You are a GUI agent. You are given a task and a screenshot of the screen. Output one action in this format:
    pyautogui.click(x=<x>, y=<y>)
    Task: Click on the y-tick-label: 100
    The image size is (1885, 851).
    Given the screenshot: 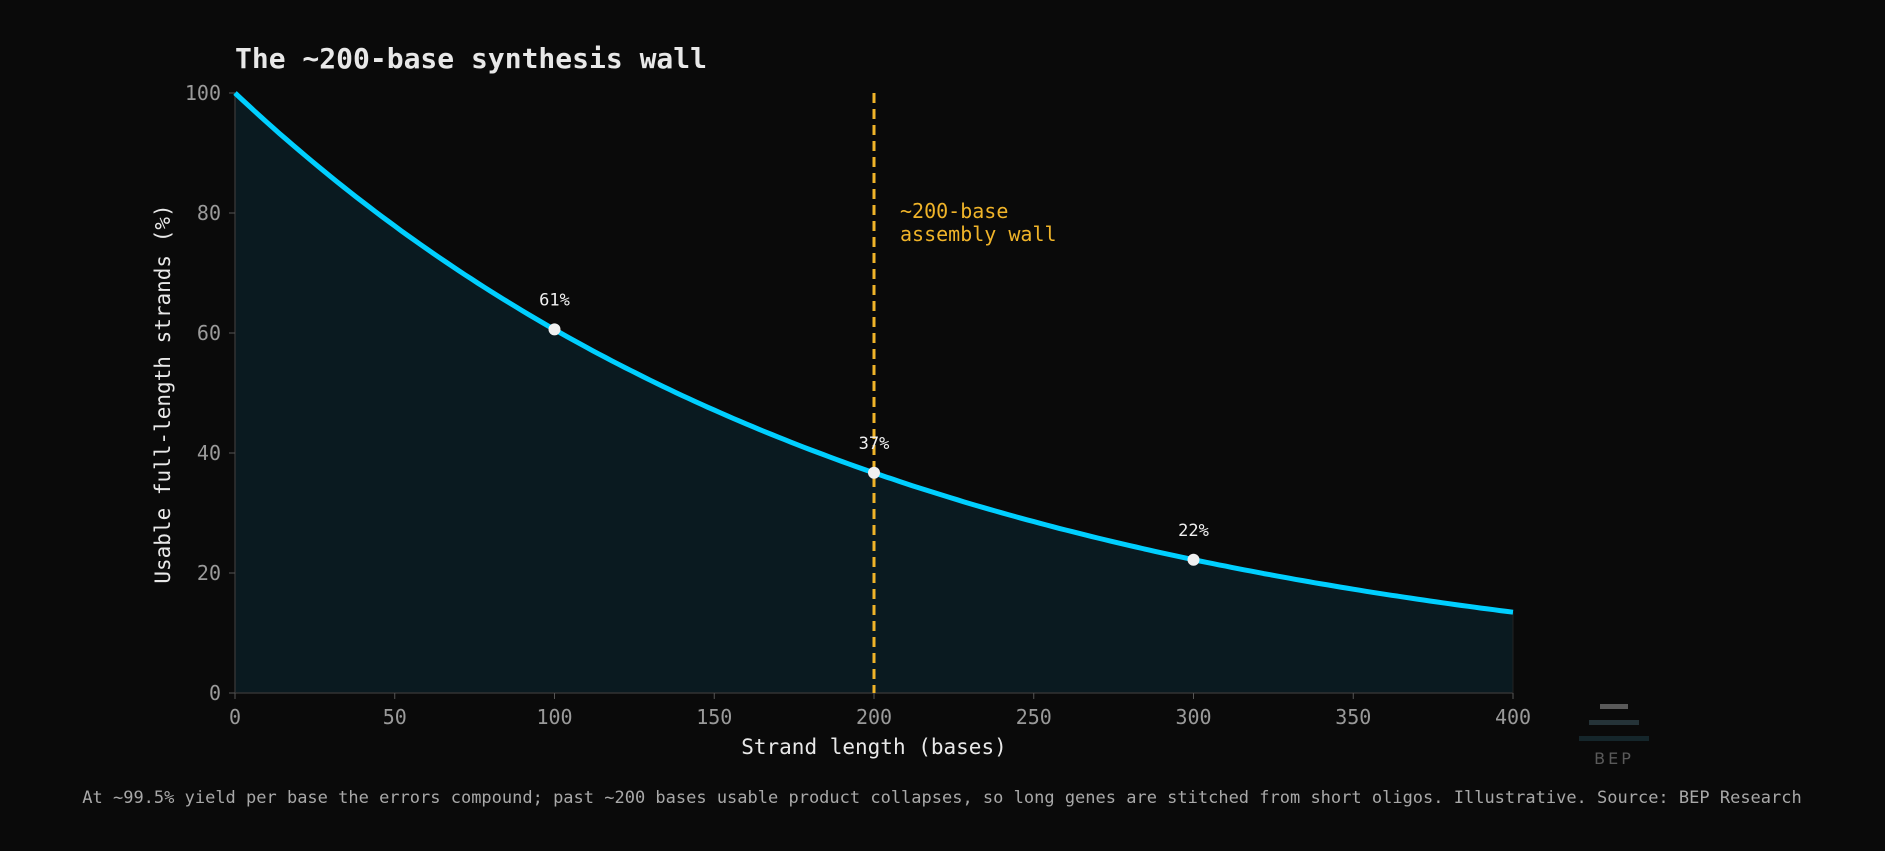 What is the action you would take?
    pyautogui.click(x=203, y=93)
    